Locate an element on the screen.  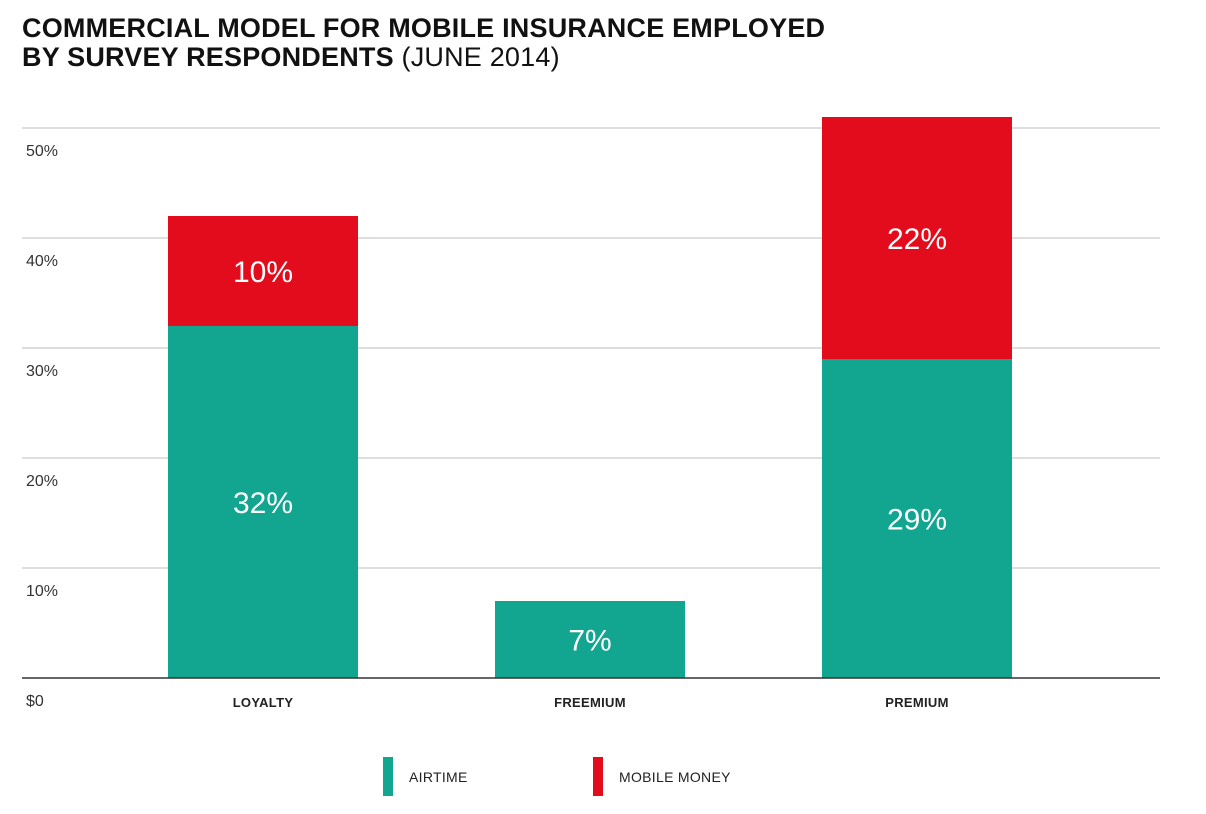
y-tick-label: 40% is located at coordinates (42, 261).